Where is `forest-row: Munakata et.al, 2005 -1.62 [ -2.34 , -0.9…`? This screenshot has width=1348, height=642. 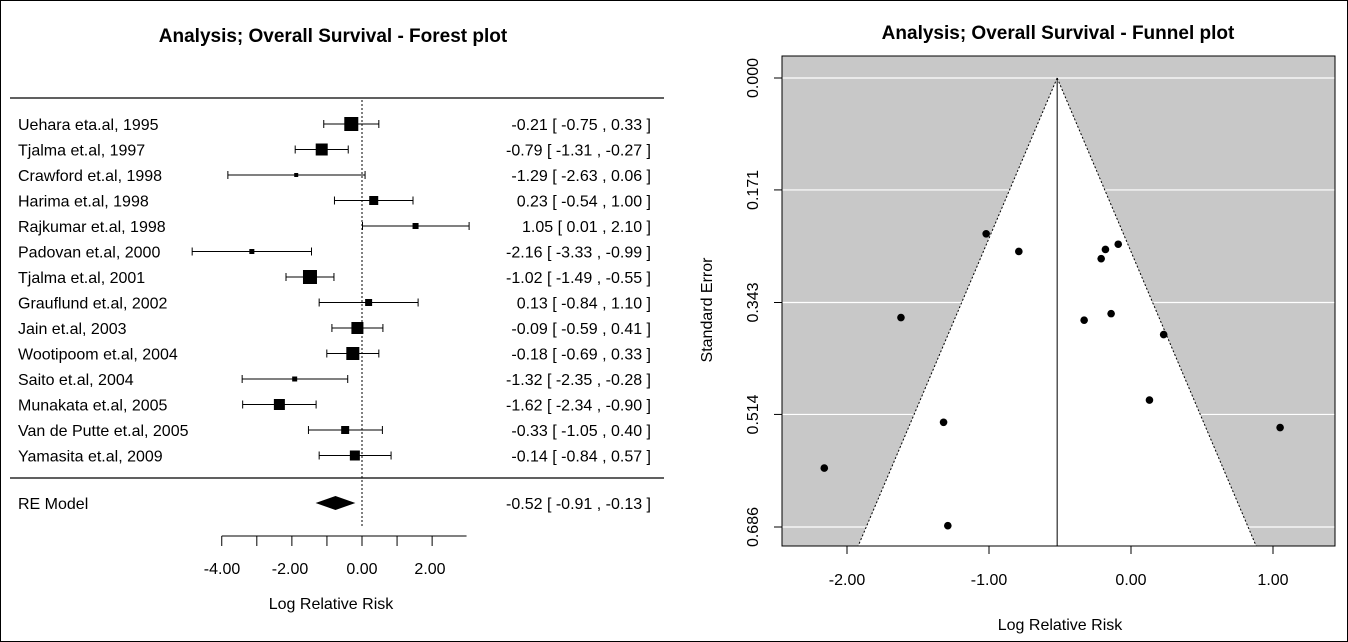
forest-row: Munakata et.al, 2005 -1.62 [ -2.34 , -0.9… is located at coordinates (334, 406).